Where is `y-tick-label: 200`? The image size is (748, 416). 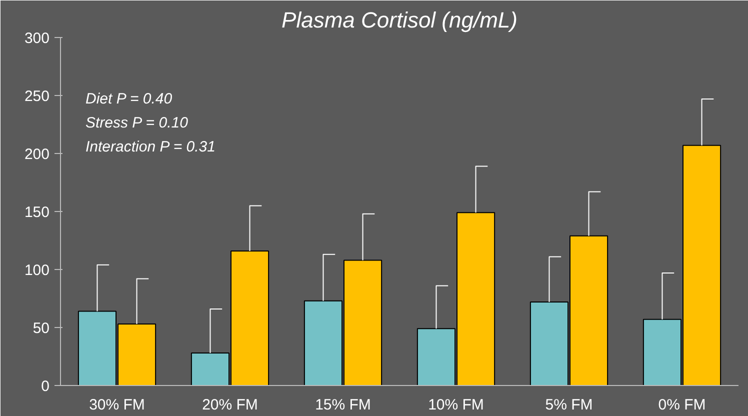
y-tick-label: 200 is located at coordinates (37, 154).